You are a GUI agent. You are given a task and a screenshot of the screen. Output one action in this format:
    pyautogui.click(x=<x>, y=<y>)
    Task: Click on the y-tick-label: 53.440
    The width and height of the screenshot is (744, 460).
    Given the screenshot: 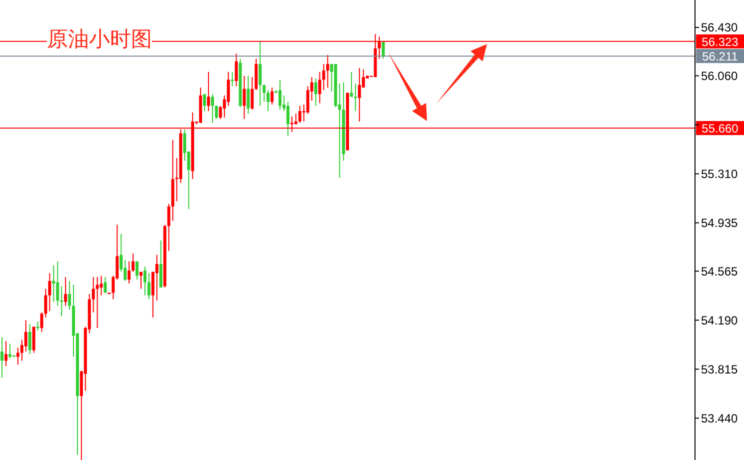 What is the action you would take?
    pyautogui.click(x=719, y=418)
    